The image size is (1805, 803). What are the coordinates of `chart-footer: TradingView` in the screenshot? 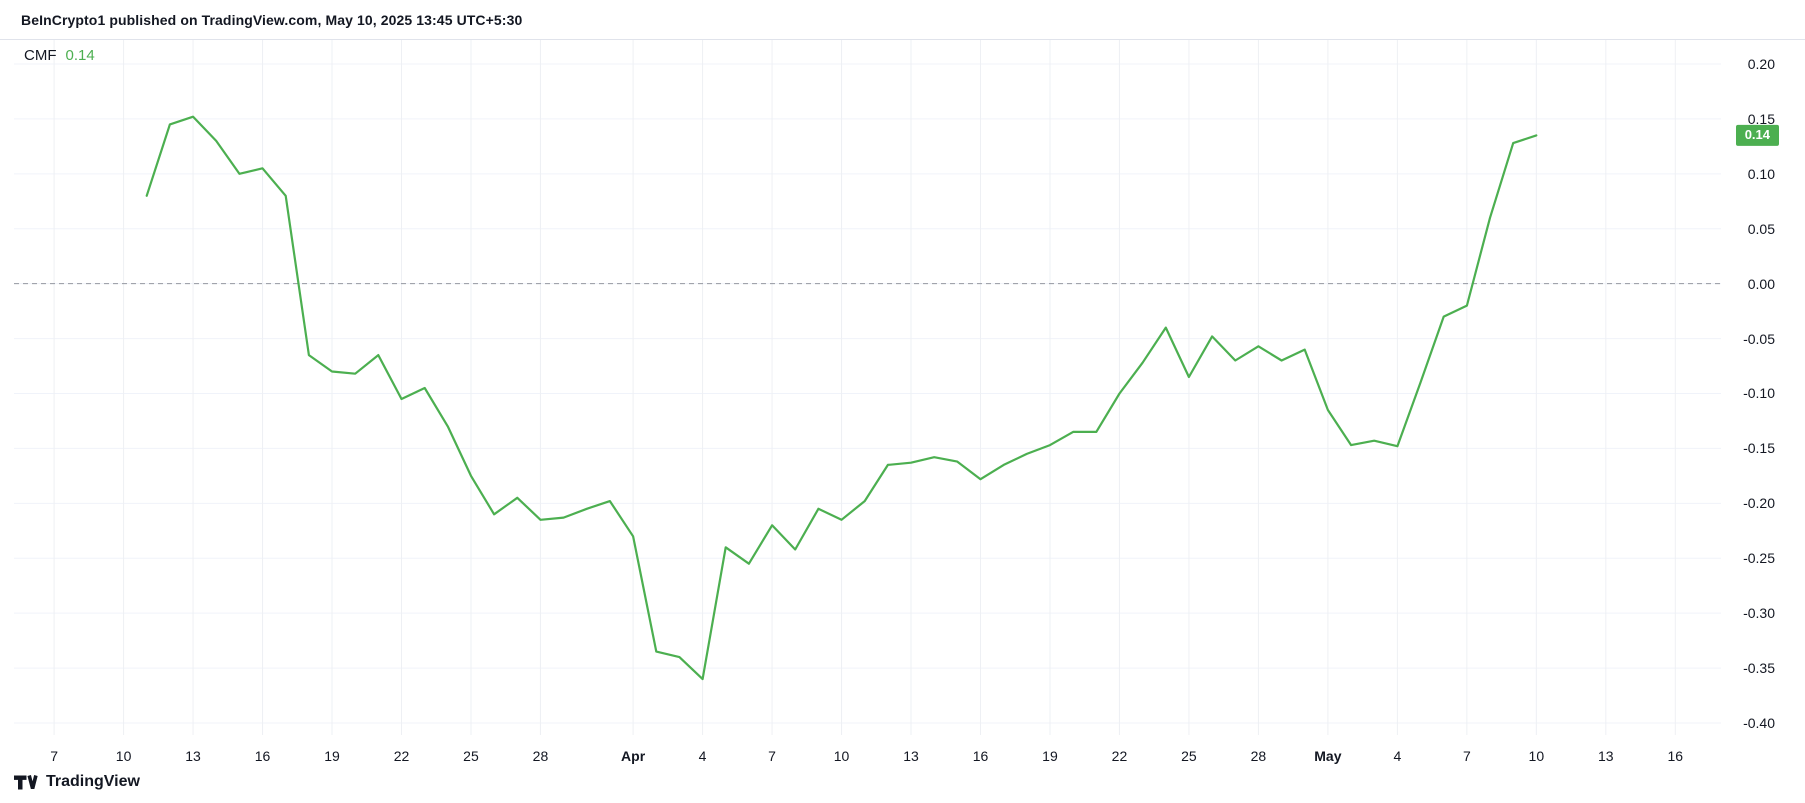 It's located at (77, 782).